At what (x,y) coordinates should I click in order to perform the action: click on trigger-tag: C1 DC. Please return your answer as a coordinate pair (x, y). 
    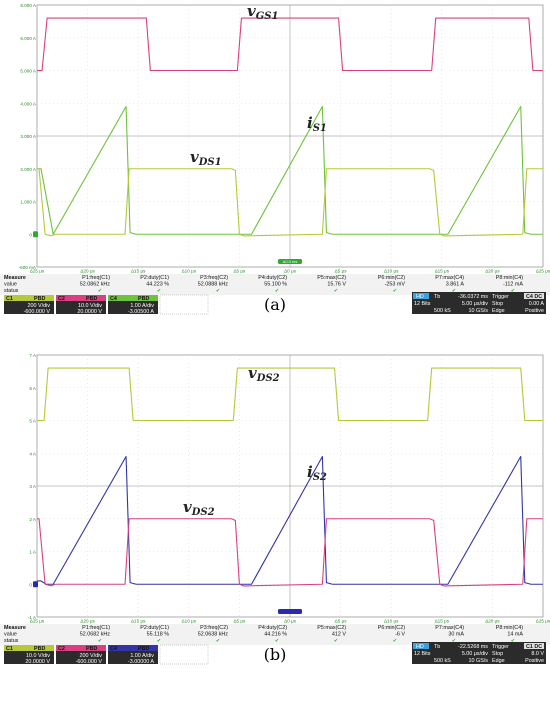
    Looking at the image, I should click on (534, 647).